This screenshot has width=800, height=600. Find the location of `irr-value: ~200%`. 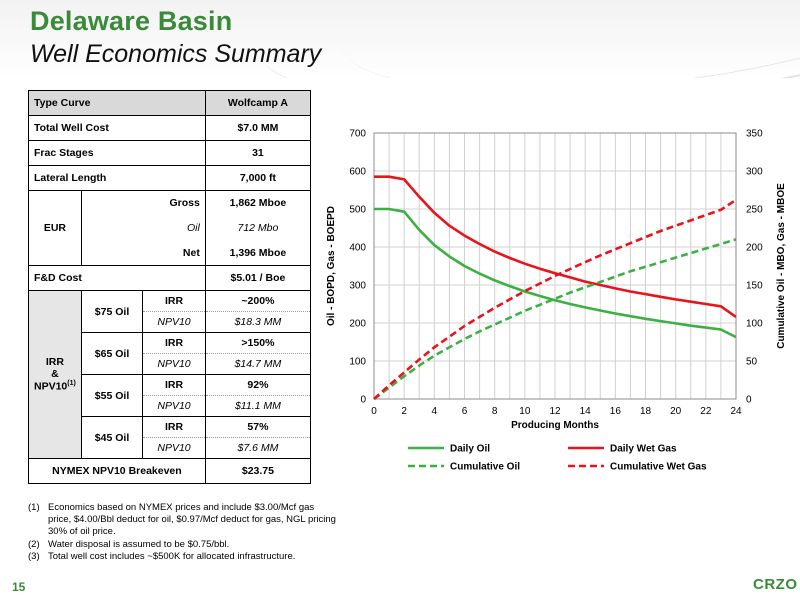

irr-value: ~200% is located at coordinates (258, 301).